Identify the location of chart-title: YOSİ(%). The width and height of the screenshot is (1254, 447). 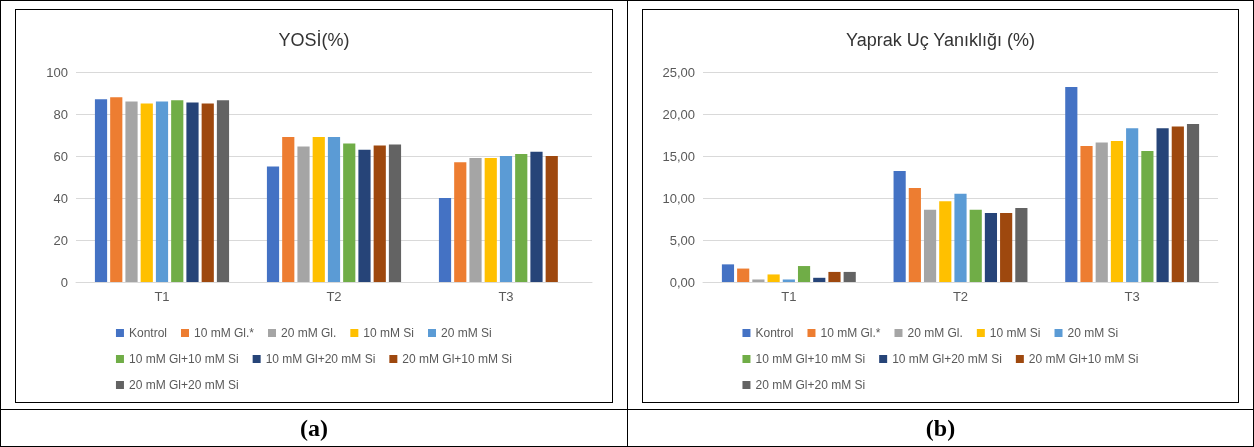
(314, 40).